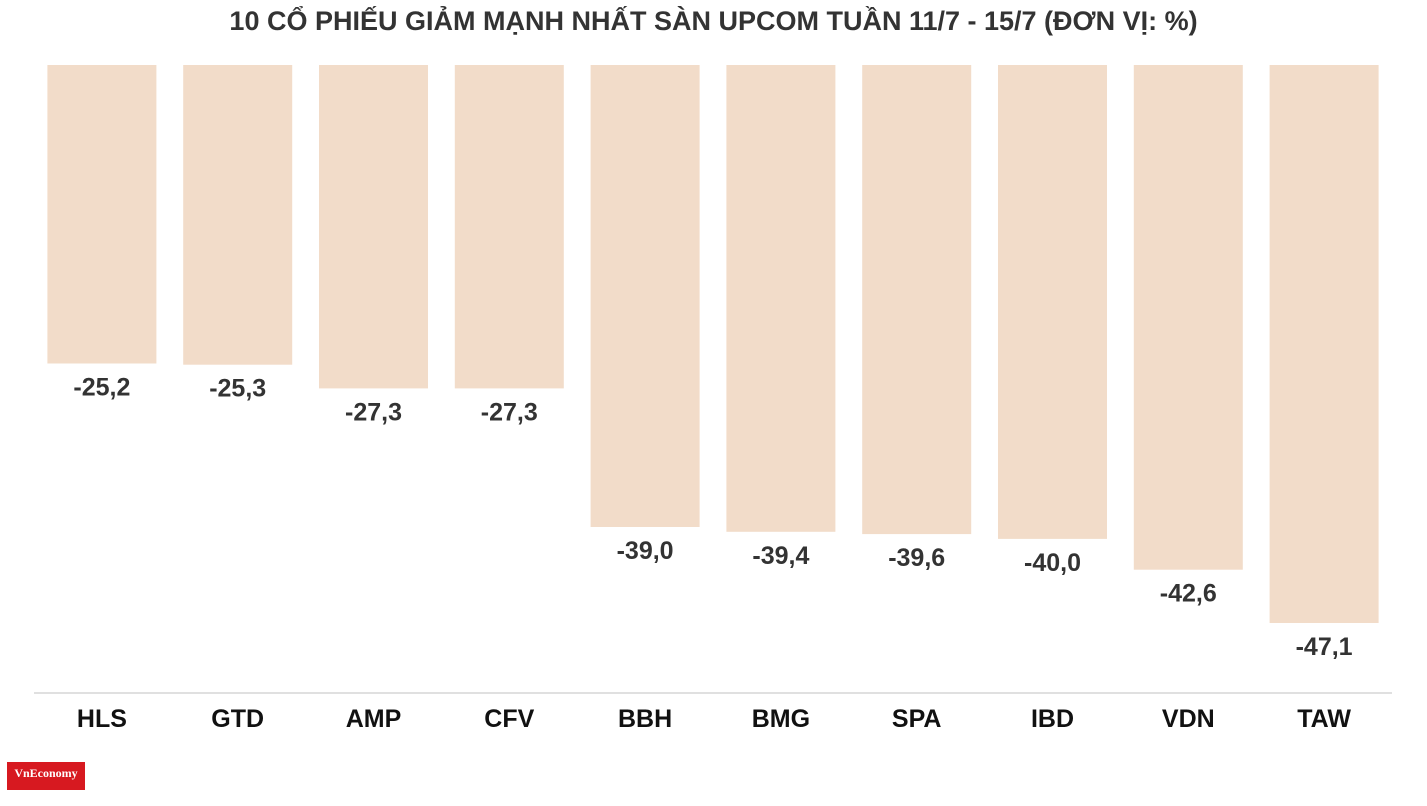  I want to click on bar-gtd, so click(238, 215).